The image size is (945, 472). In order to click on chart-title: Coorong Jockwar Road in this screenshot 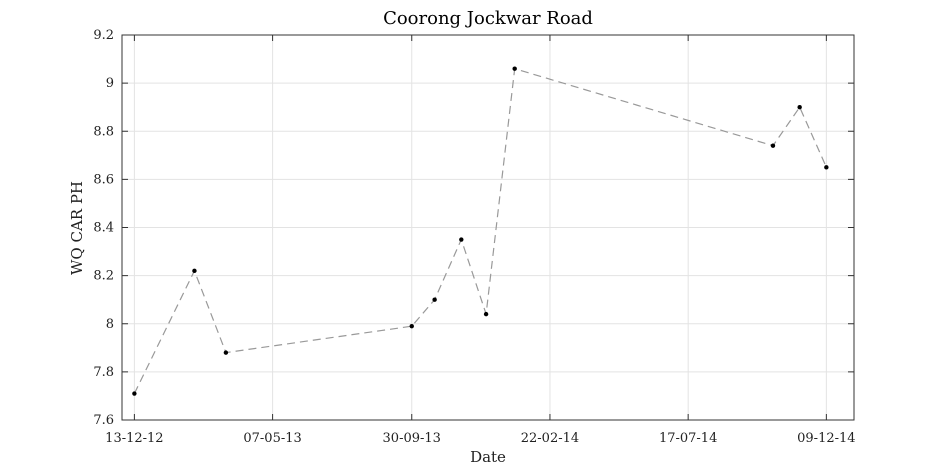, I will do `click(488, 18)`.